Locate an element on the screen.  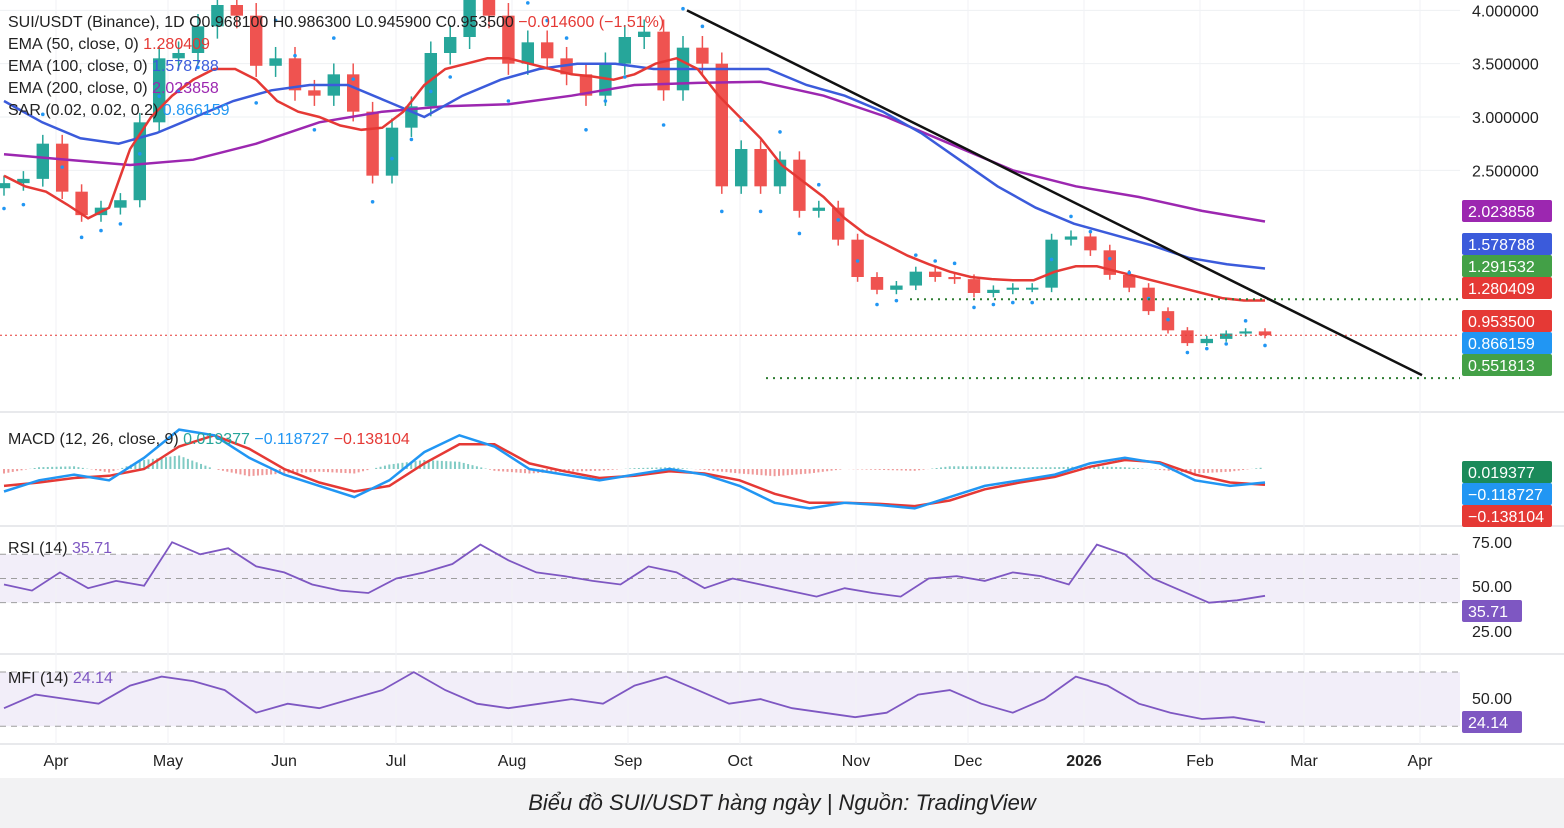
macd-legend-value: 0.019377 is located at coordinates (218, 439).